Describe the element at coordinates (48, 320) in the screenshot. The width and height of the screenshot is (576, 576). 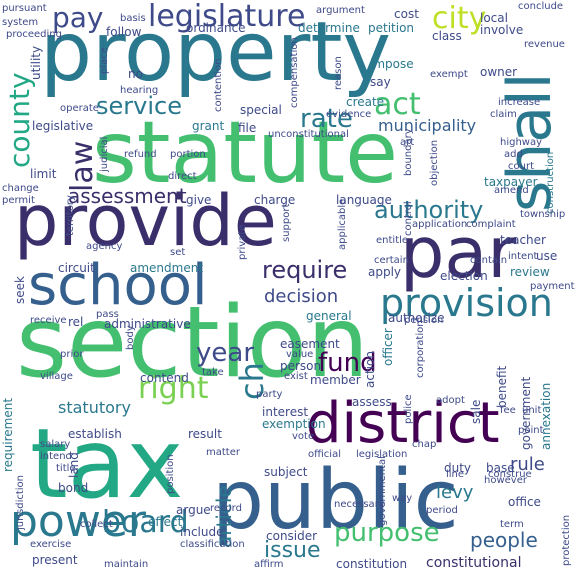
I see `word-receive: receive` at that location.